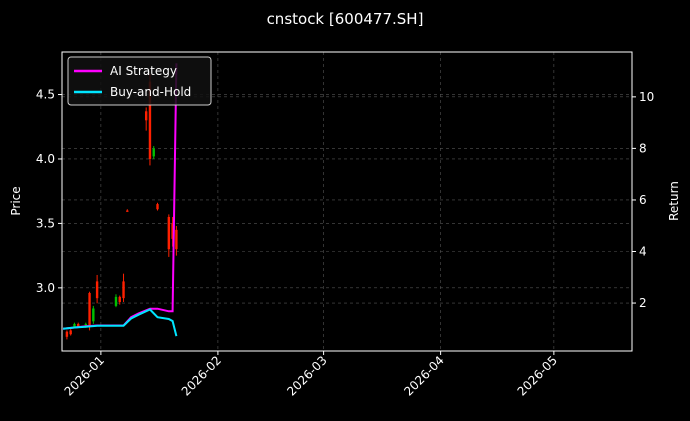  I want to click on legend-label: AI Strategy, so click(143, 71).